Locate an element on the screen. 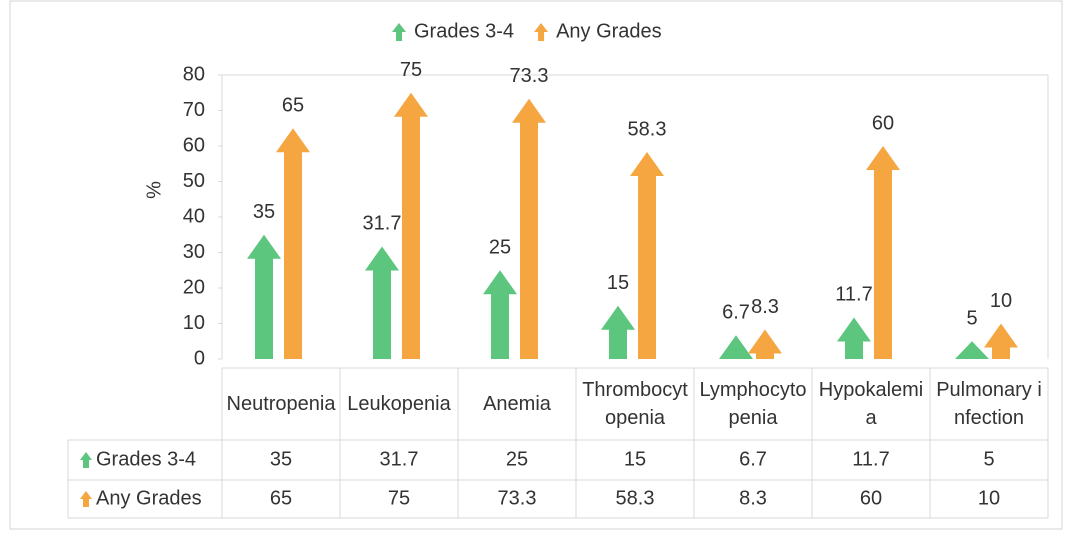 This screenshot has width=1080, height=545. data-label: 65 is located at coordinates (293, 106).